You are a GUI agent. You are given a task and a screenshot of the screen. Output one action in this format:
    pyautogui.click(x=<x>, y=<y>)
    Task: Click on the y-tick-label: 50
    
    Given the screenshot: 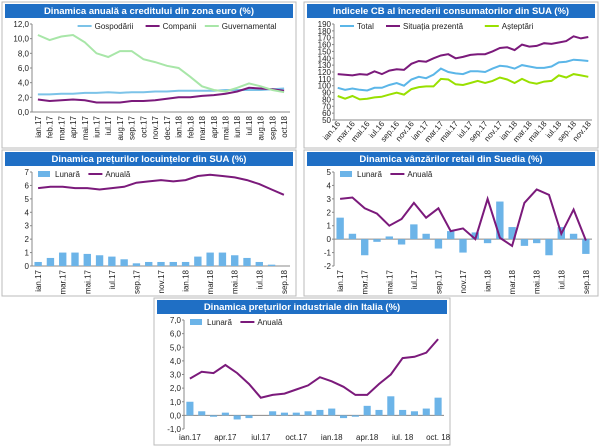 What is the action you would take?
    pyautogui.click(x=326, y=120)
    